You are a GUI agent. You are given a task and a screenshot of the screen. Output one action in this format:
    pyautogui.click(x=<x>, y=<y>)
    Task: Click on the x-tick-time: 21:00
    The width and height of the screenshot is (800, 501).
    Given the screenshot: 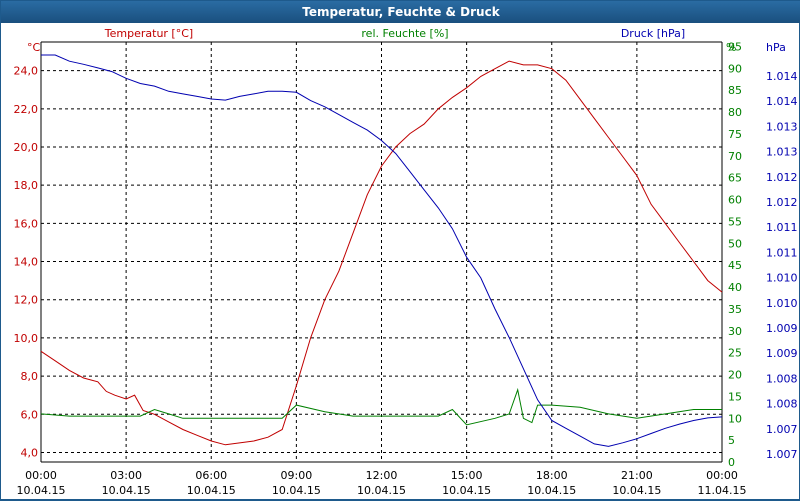 What is the action you would take?
    pyautogui.click(x=637, y=475)
    